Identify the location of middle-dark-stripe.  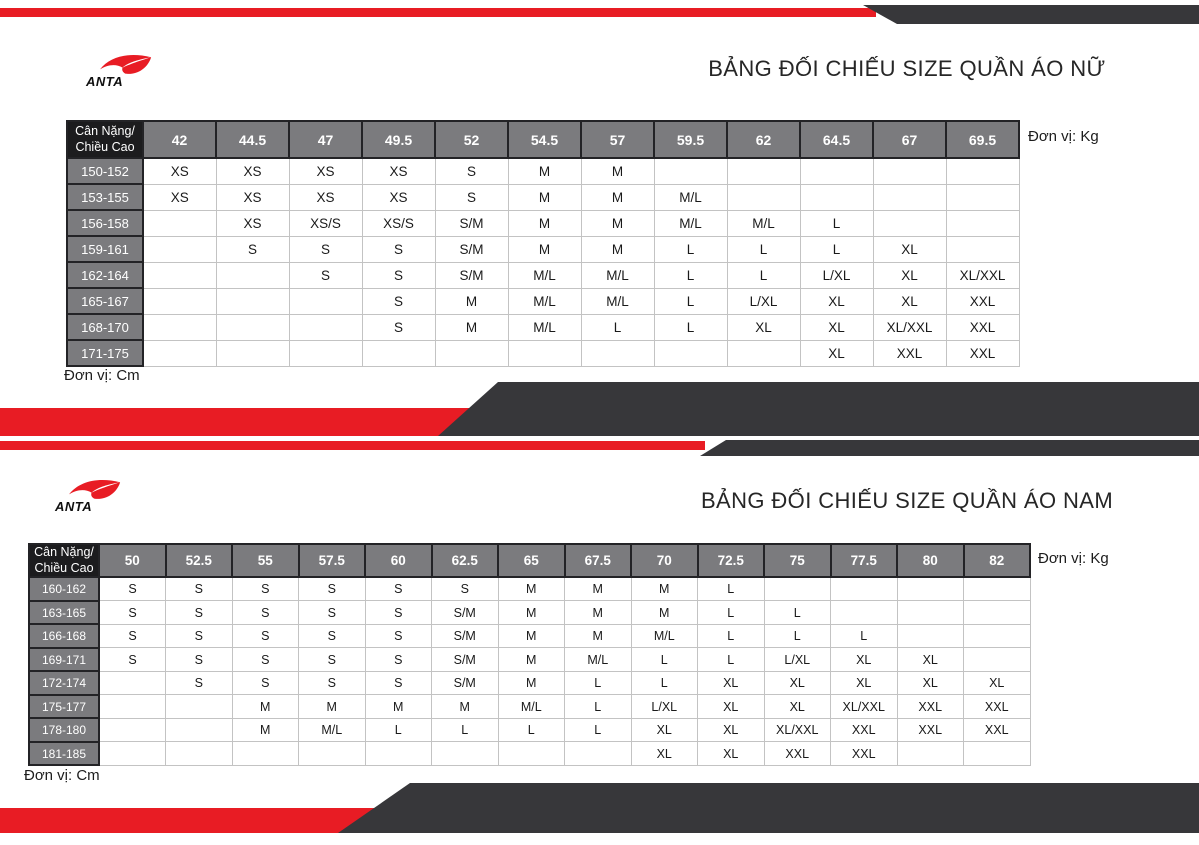
(949, 448).